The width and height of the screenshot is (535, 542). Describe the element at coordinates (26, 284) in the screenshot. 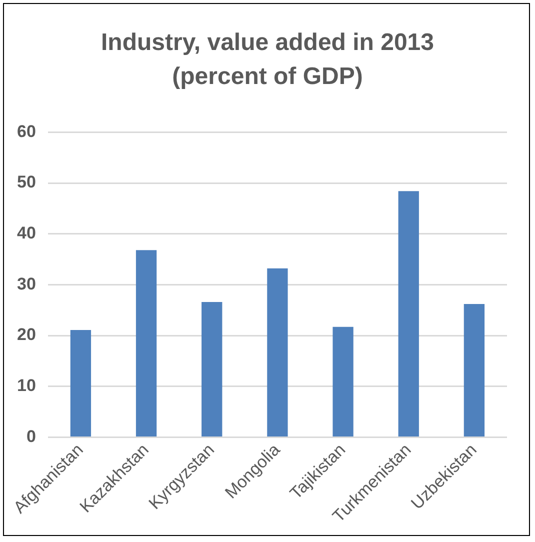

I see `y-tick-label: 30` at that location.